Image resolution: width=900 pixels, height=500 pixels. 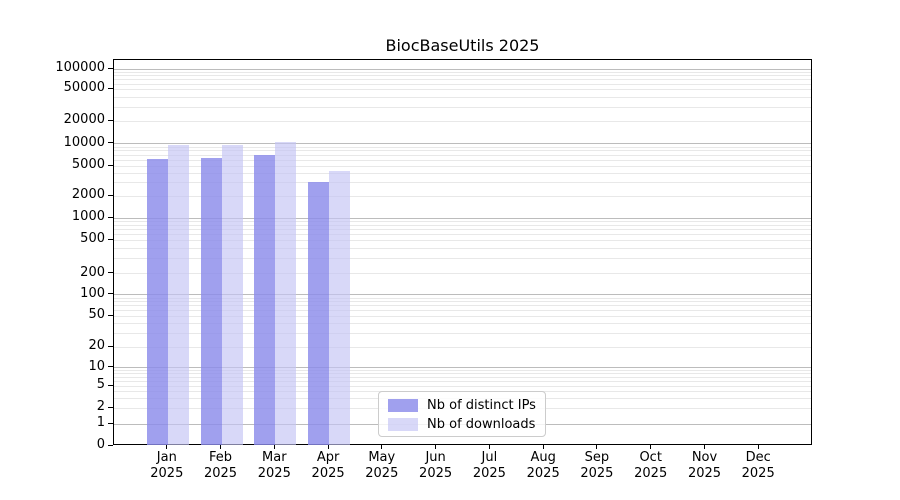 What do you see at coordinates (84, 88) in the screenshot?
I see `y-tick-label: 50000` at bounding box center [84, 88].